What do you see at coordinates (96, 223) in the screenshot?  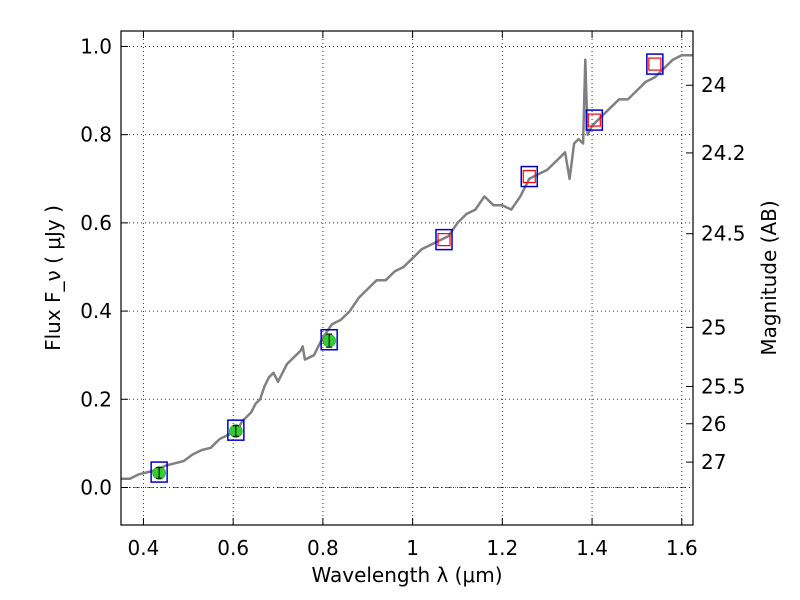 I see `y-tick-label: 0.6` at bounding box center [96, 223].